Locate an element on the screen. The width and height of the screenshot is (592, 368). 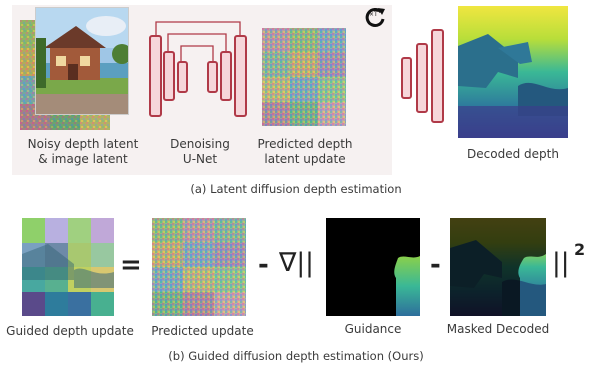
predicted-noise-mosaic is located at coordinates (199, 267).